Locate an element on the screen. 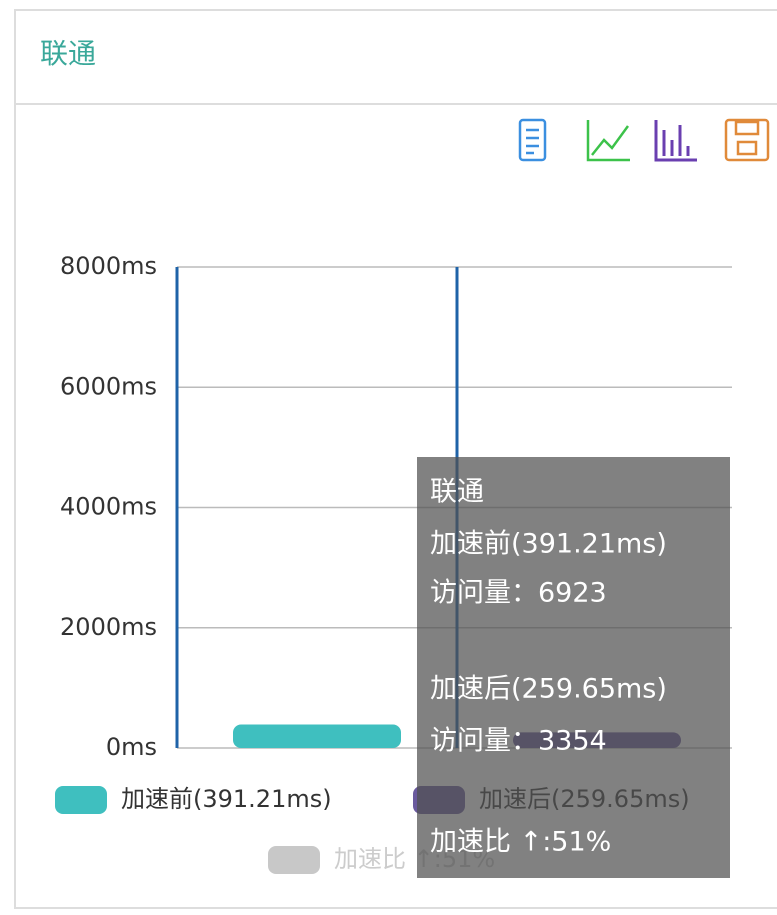 The height and width of the screenshot is (915, 777). y-tick-label: 6000ms is located at coordinates (108, 386).